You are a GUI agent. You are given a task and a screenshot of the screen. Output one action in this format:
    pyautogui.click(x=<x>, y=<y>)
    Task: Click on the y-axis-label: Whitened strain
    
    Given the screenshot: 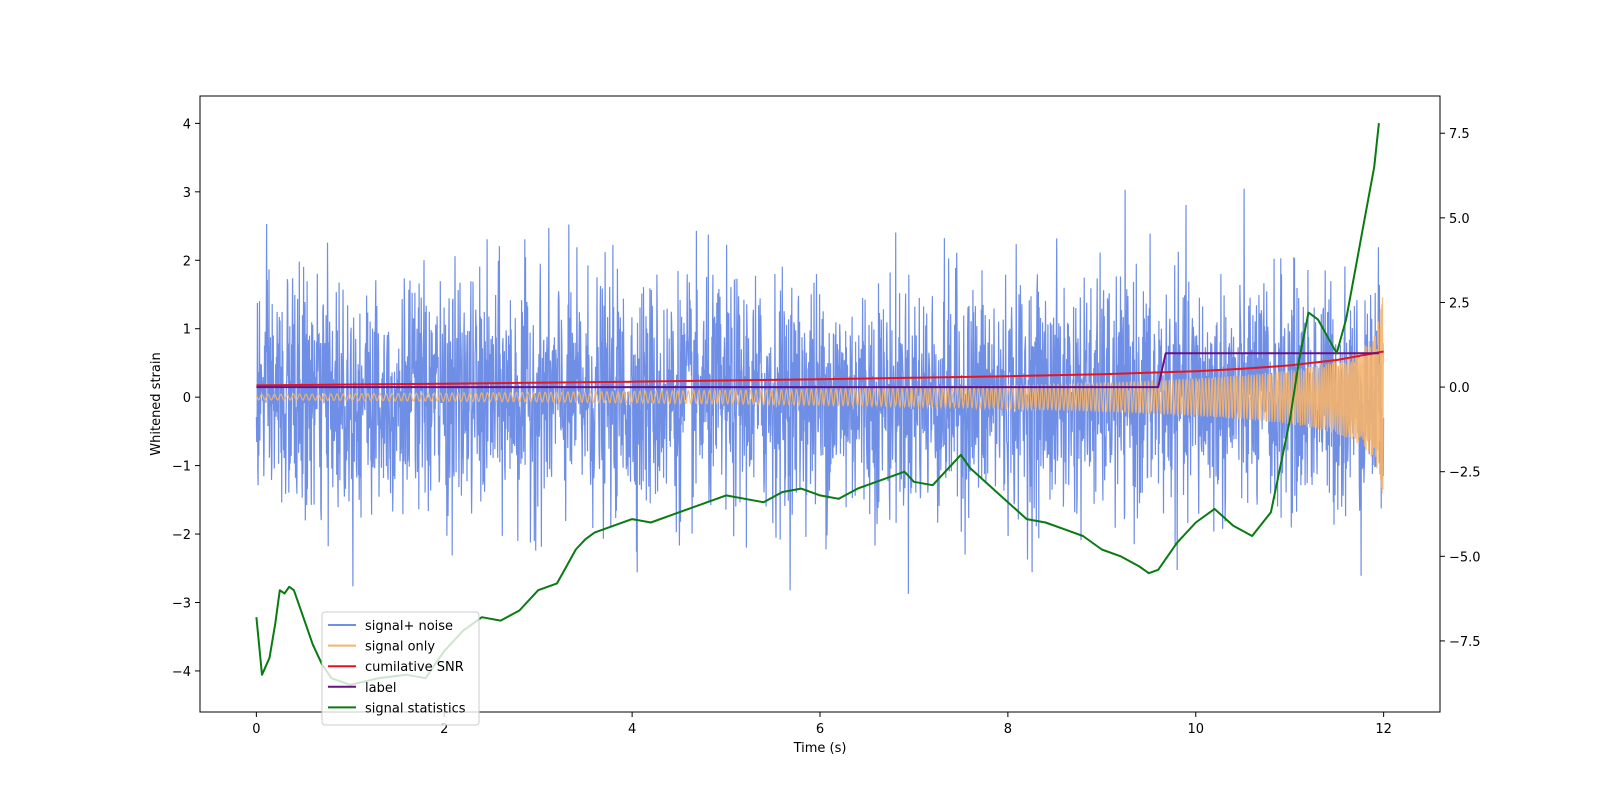 What is the action you would take?
    pyautogui.click(x=156, y=403)
    